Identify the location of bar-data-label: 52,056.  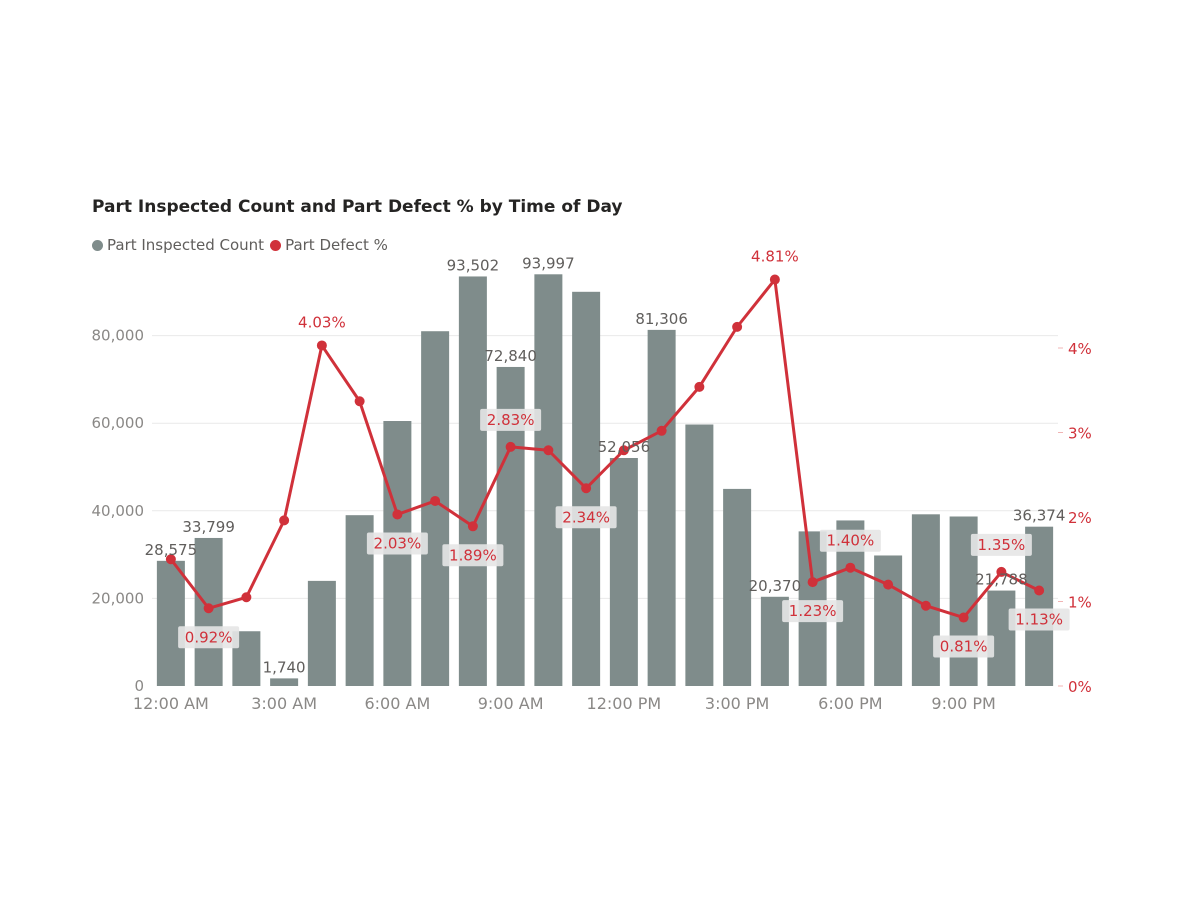
(624, 447).